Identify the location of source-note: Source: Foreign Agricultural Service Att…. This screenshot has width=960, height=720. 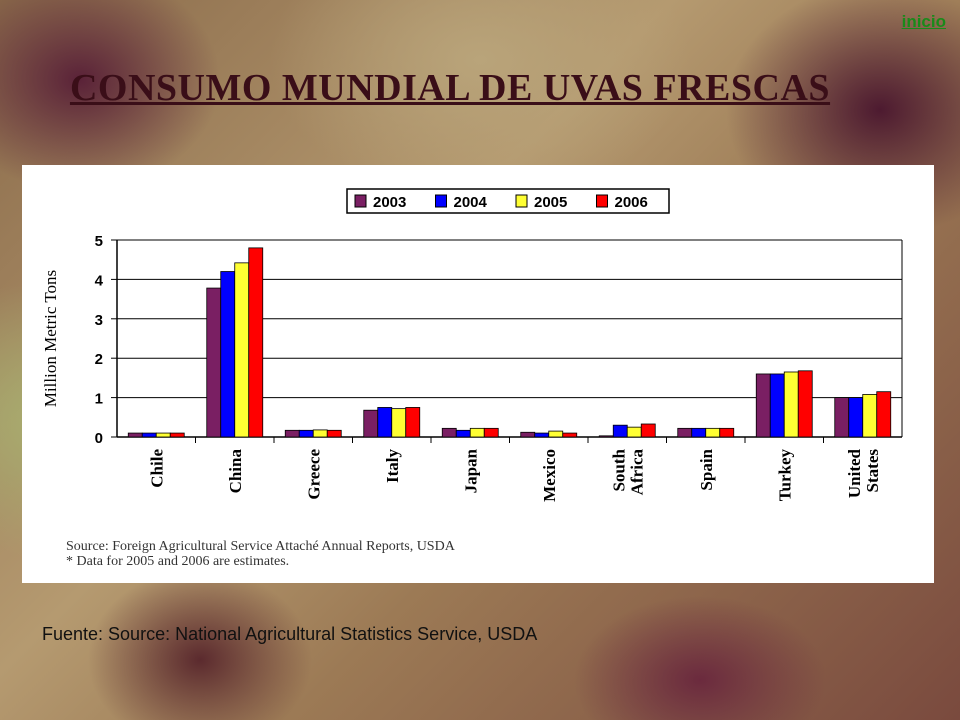
(261, 546).